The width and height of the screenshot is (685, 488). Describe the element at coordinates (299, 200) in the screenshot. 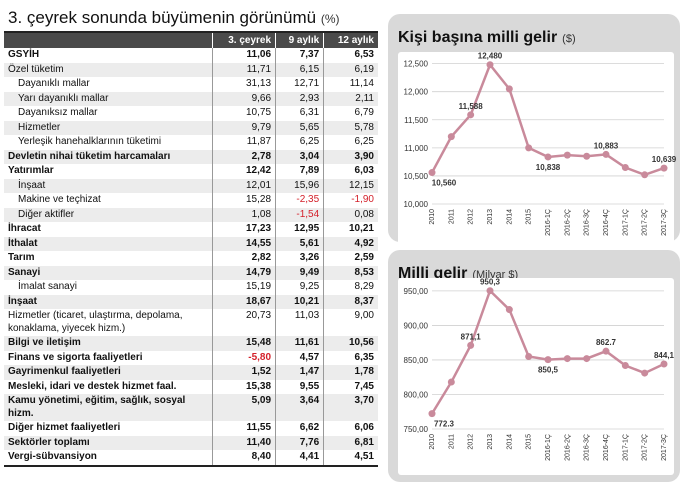

I see `value-cell: -2,35` at that location.